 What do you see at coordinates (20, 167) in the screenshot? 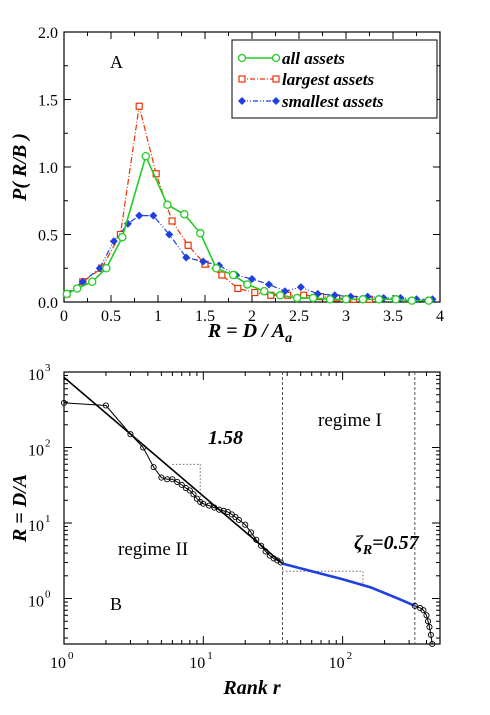
I see `panel-a-y-axis-title: P( R/B )` at bounding box center [20, 167].